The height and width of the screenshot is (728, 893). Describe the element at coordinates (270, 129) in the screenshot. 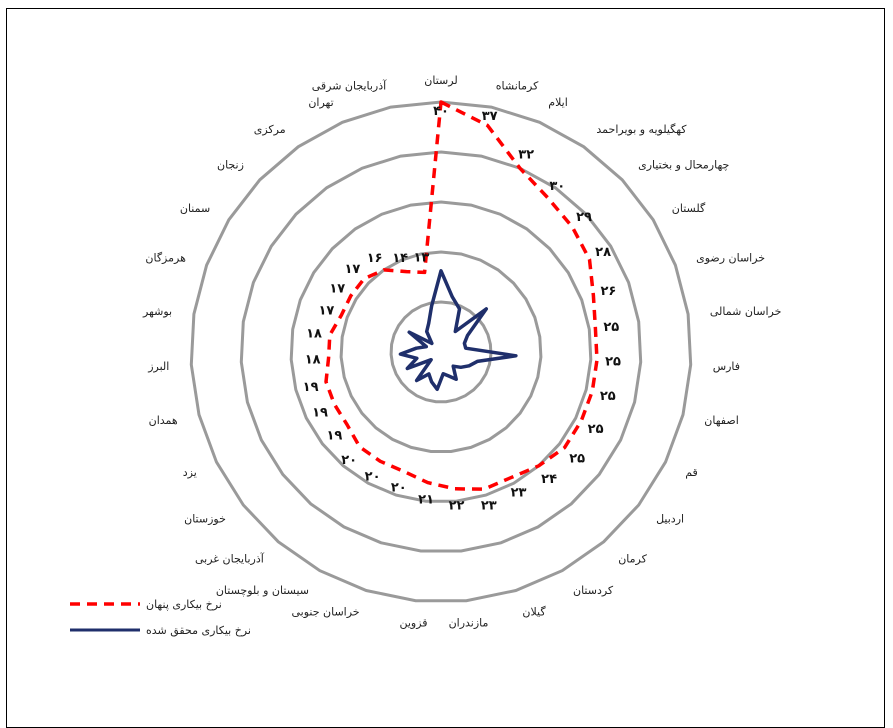

I see `category-label: مرکزی` at that location.